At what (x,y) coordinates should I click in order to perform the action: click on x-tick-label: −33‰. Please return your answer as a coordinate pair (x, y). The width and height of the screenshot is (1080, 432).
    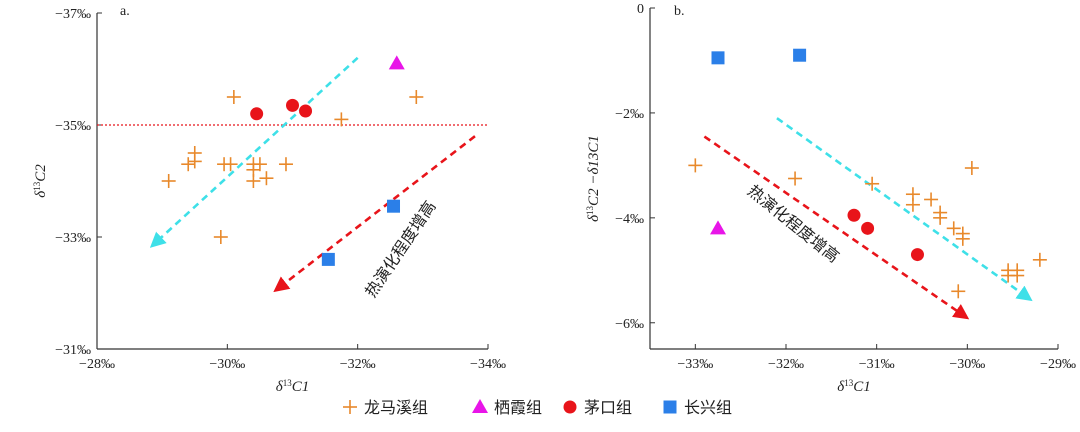
    Looking at the image, I should click on (695, 364).